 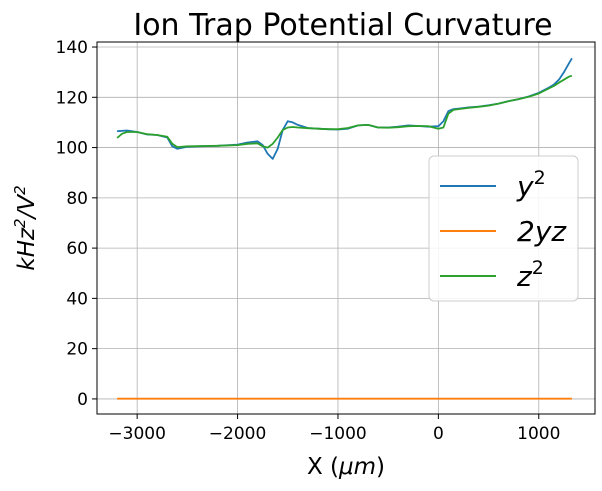 What do you see at coordinates (72, 48) in the screenshot?
I see `y-tick-label: 140` at bounding box center [72, 48].